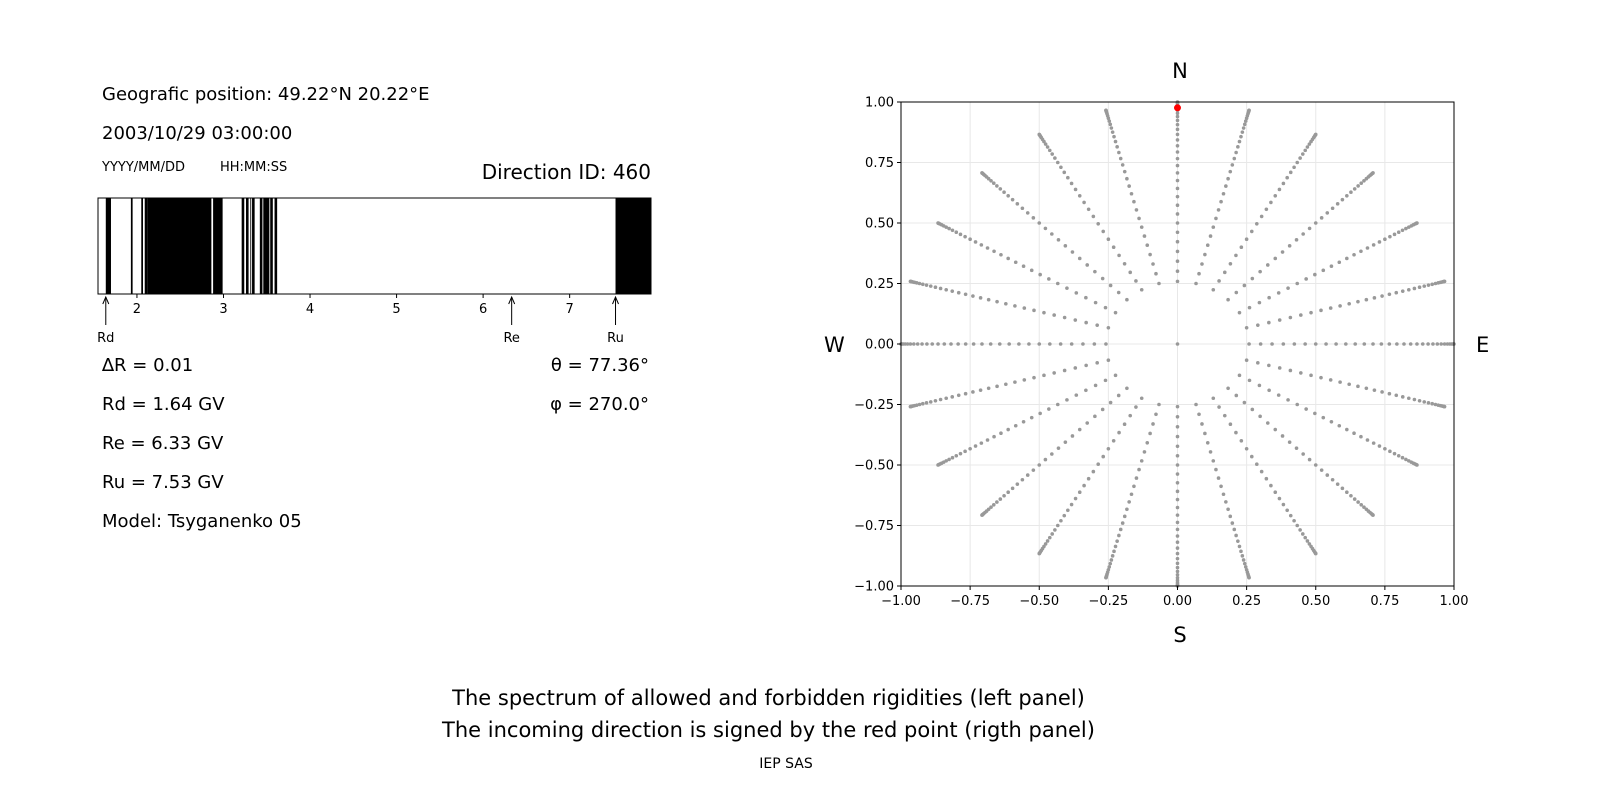  Describe the element at coordinates (874, 405) in the screenshot. I see `y-tick-label: −0.25` at that location.